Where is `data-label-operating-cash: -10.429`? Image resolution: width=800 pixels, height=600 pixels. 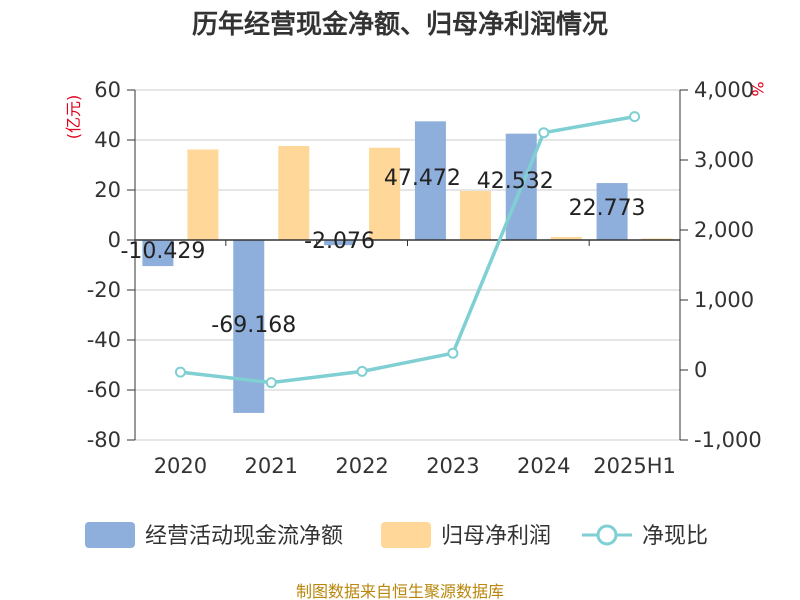
data-label-operating-cash: -10.429 is located at coordinates (162, 251).